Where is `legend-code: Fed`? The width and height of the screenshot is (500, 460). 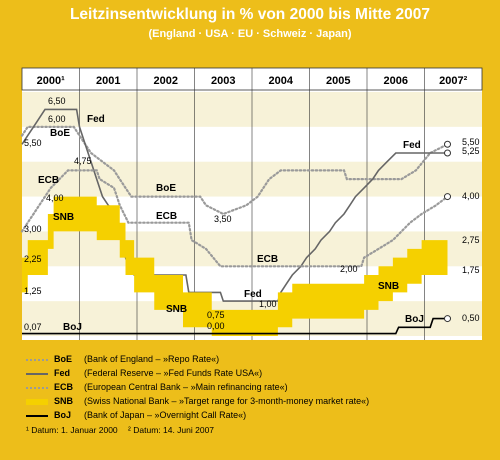 legend-code: Fed is located at coordinates (62, 373).